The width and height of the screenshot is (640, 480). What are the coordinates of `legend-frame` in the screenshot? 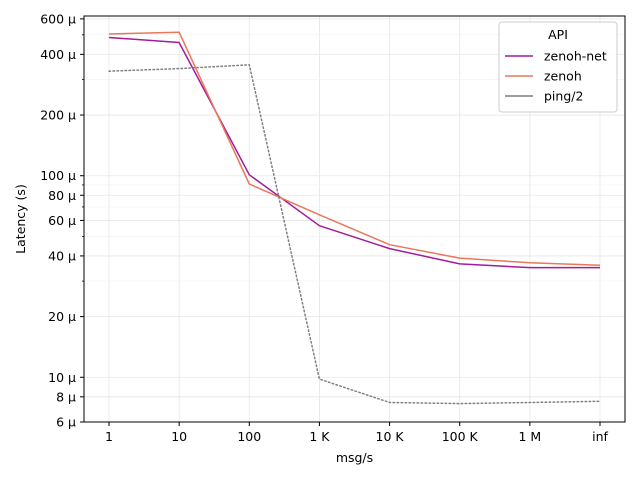 It's located at (558, 67).